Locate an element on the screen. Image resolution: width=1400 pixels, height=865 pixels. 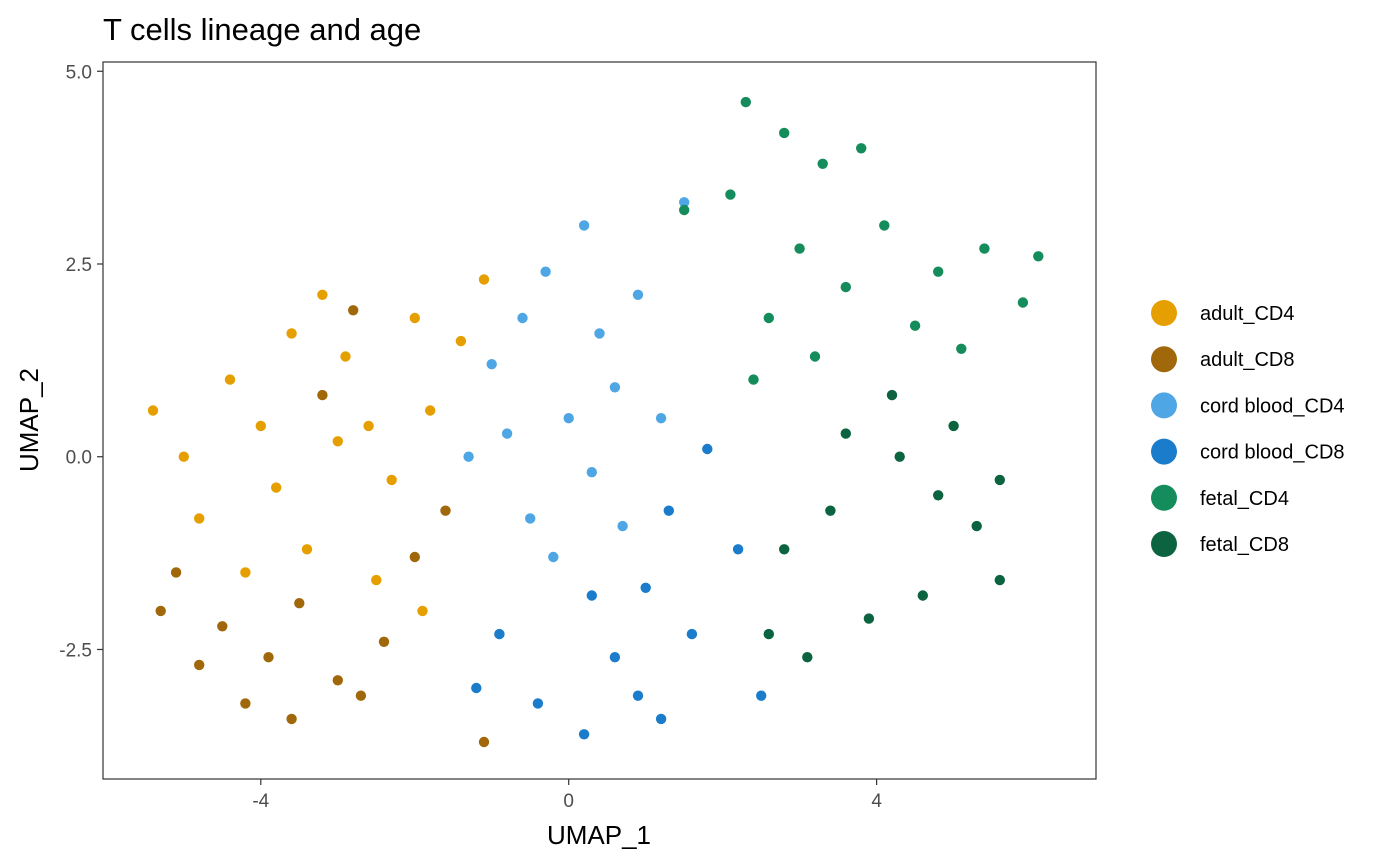
x-axis-ticks: -4 0 4 is located at coordinates (567, 795).